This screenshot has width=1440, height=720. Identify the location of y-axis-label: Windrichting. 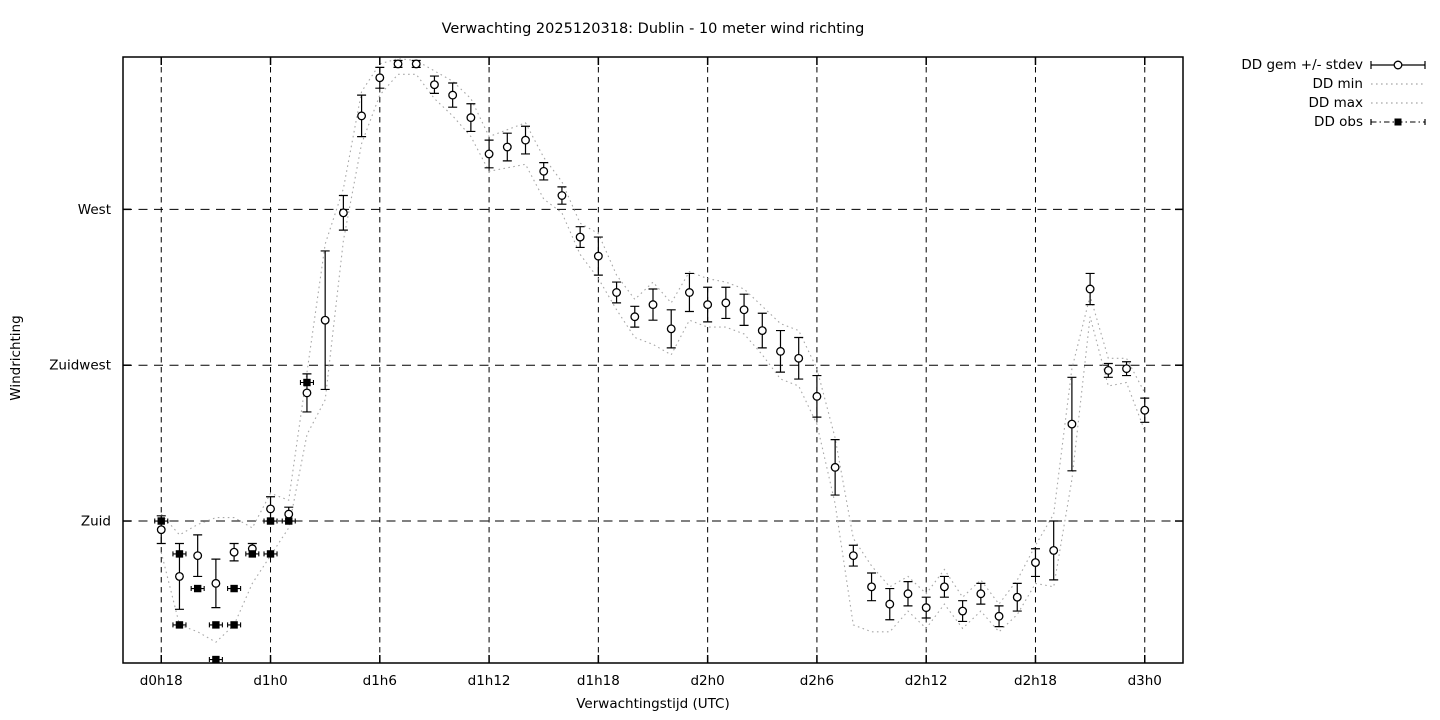
(16, 358).